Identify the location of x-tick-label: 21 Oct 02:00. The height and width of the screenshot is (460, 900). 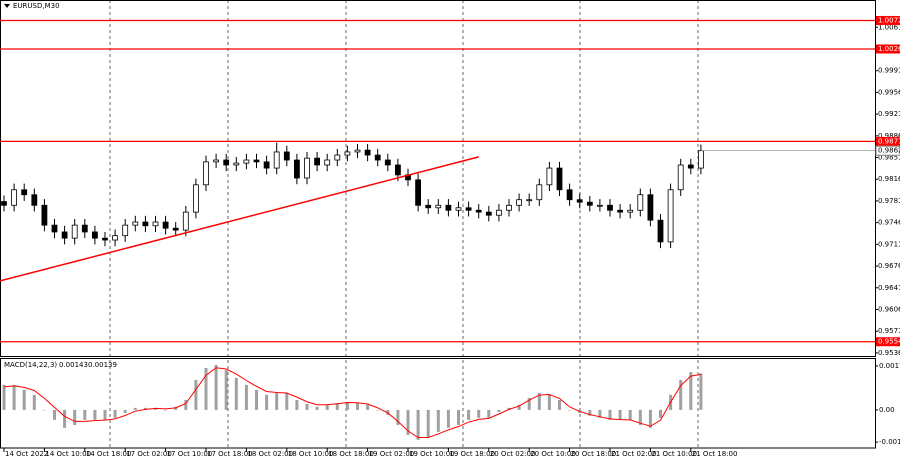
(634, 454).